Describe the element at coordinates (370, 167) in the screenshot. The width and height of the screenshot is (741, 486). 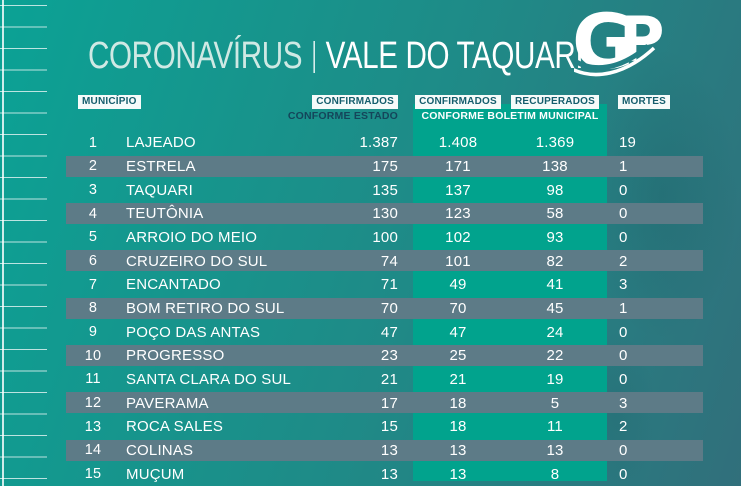
I see `table-row: 2 ESTRELA 175 171 138 1` at that location.